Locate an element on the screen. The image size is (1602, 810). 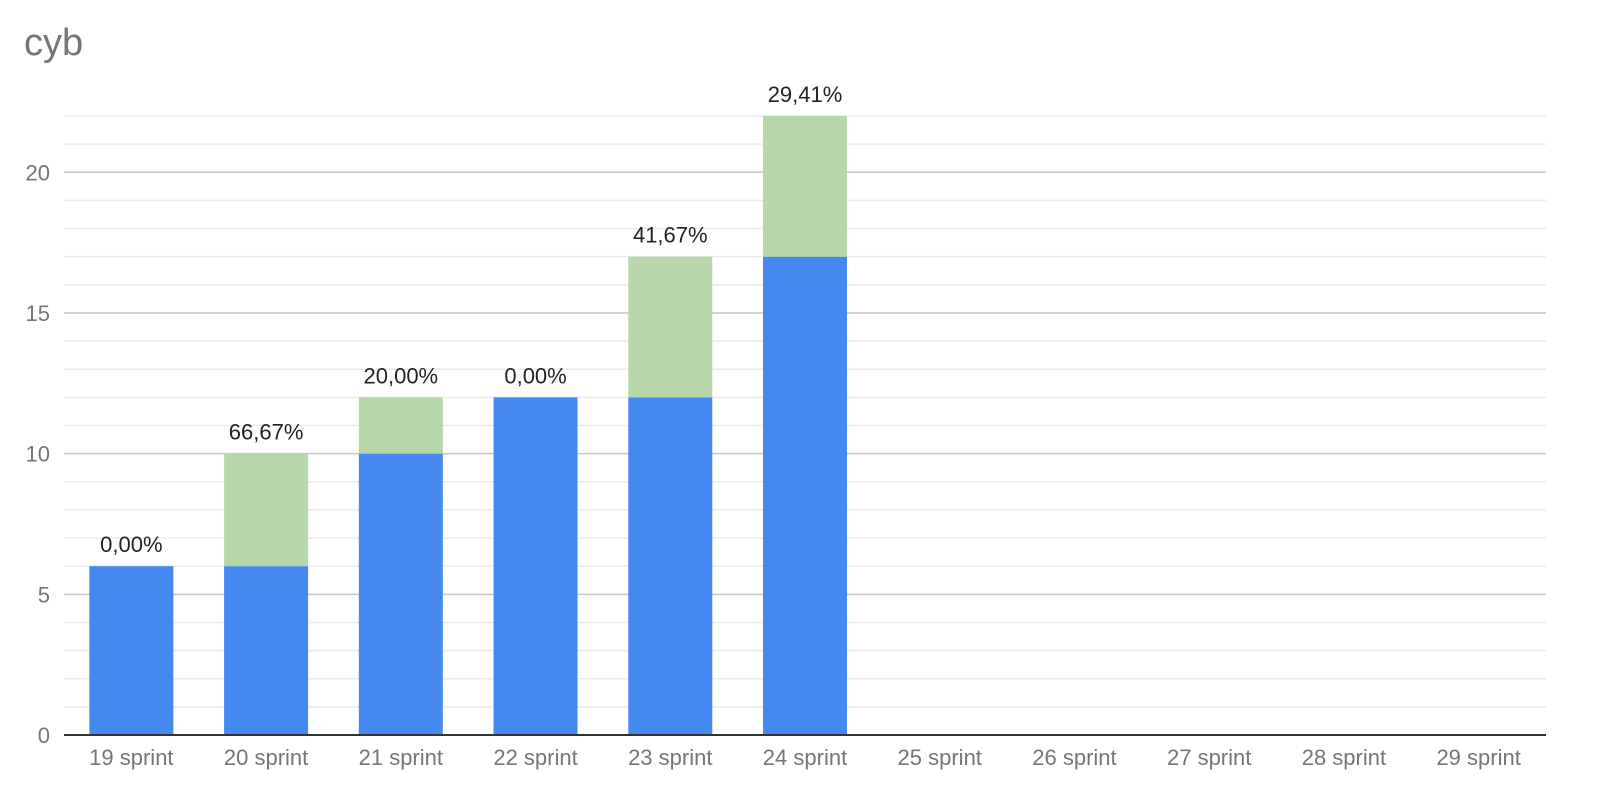
y-tick-label: 15 is located at coordinates (38, 313).